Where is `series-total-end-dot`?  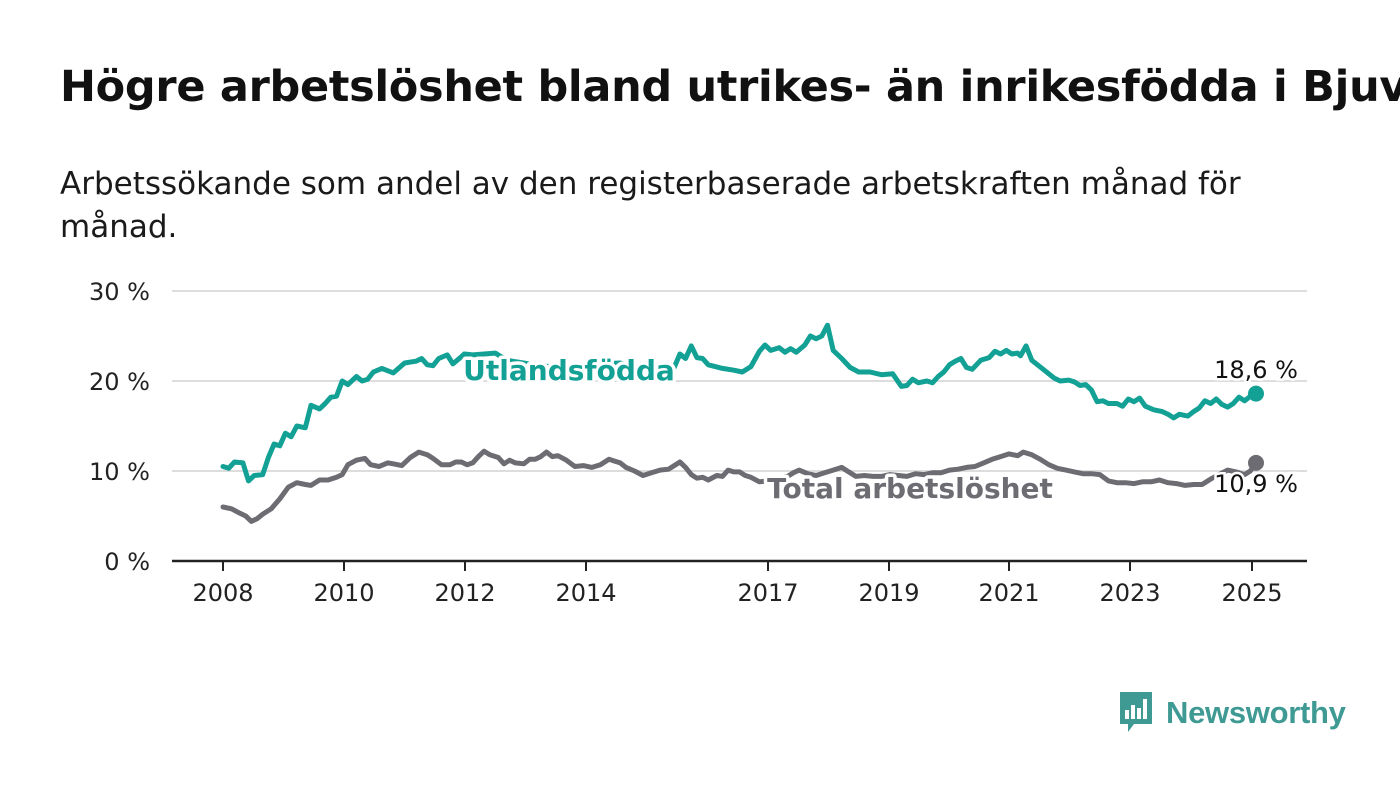 series-total-end-dot is located at coordinates (1256, 462).